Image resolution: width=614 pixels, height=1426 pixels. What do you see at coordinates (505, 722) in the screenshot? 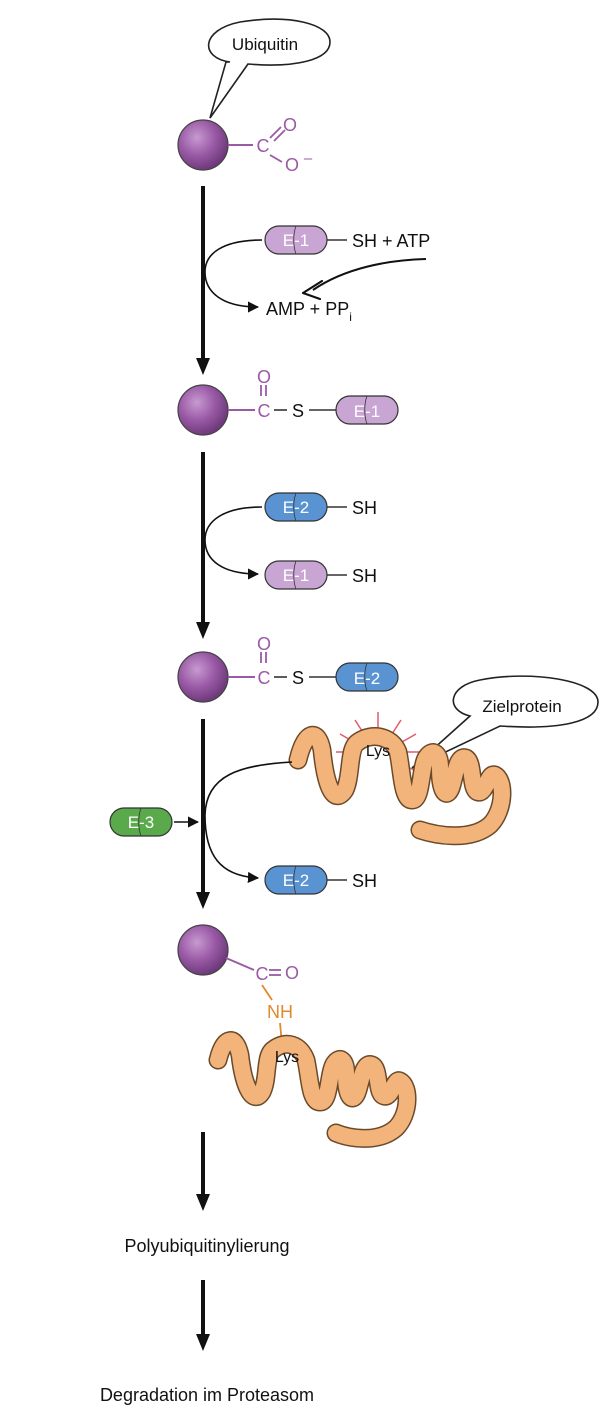
I see `target-protein-speech-bubble: Zielprotein` at bounding box center [505, 722].